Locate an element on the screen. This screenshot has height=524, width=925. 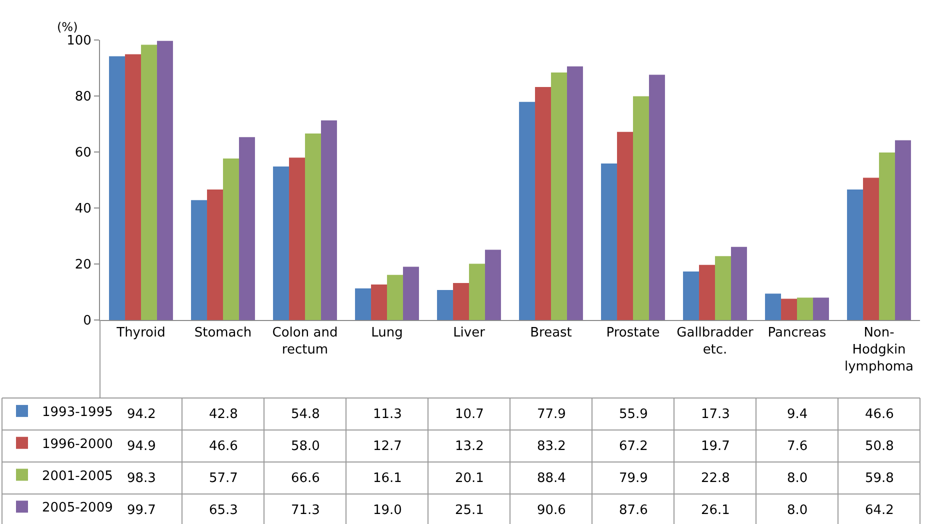
y-tick-label: 20 is located at coordinates (83, 265).